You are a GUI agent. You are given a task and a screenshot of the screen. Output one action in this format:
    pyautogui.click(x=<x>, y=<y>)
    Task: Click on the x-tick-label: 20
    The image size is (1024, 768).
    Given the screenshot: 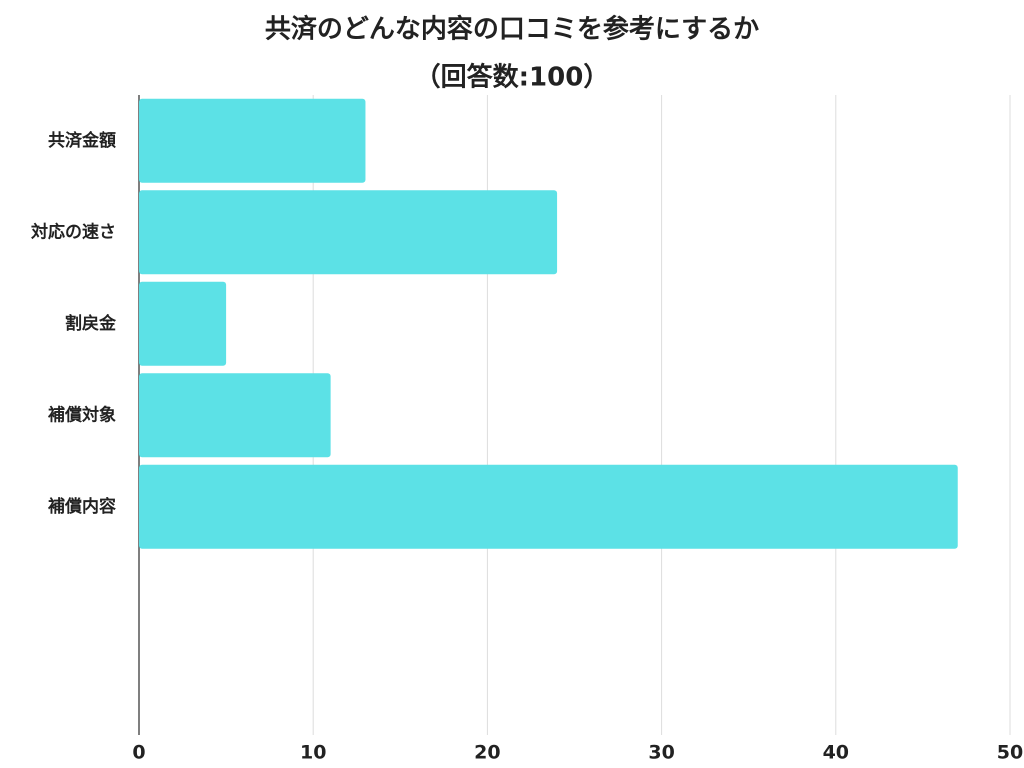 What is the action you would take?
    pyautogui.click(x=487, y=753)
    